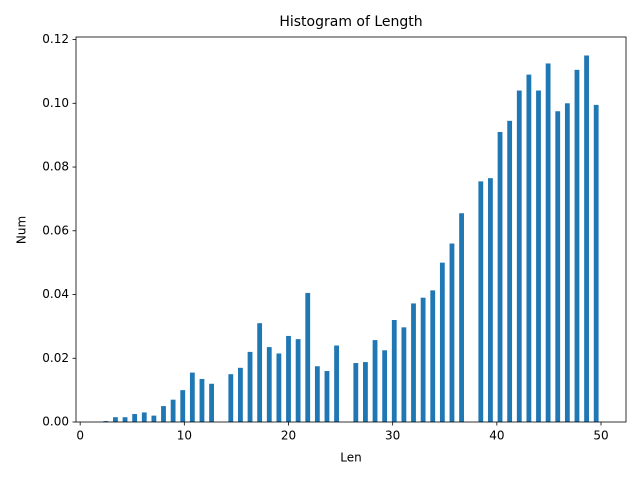 The image size is (640, 480). What do you see at coordinates (350, 22) in the screenshot?
I see `chart-title: Histogram of Length` at bounding box center [350, 22].